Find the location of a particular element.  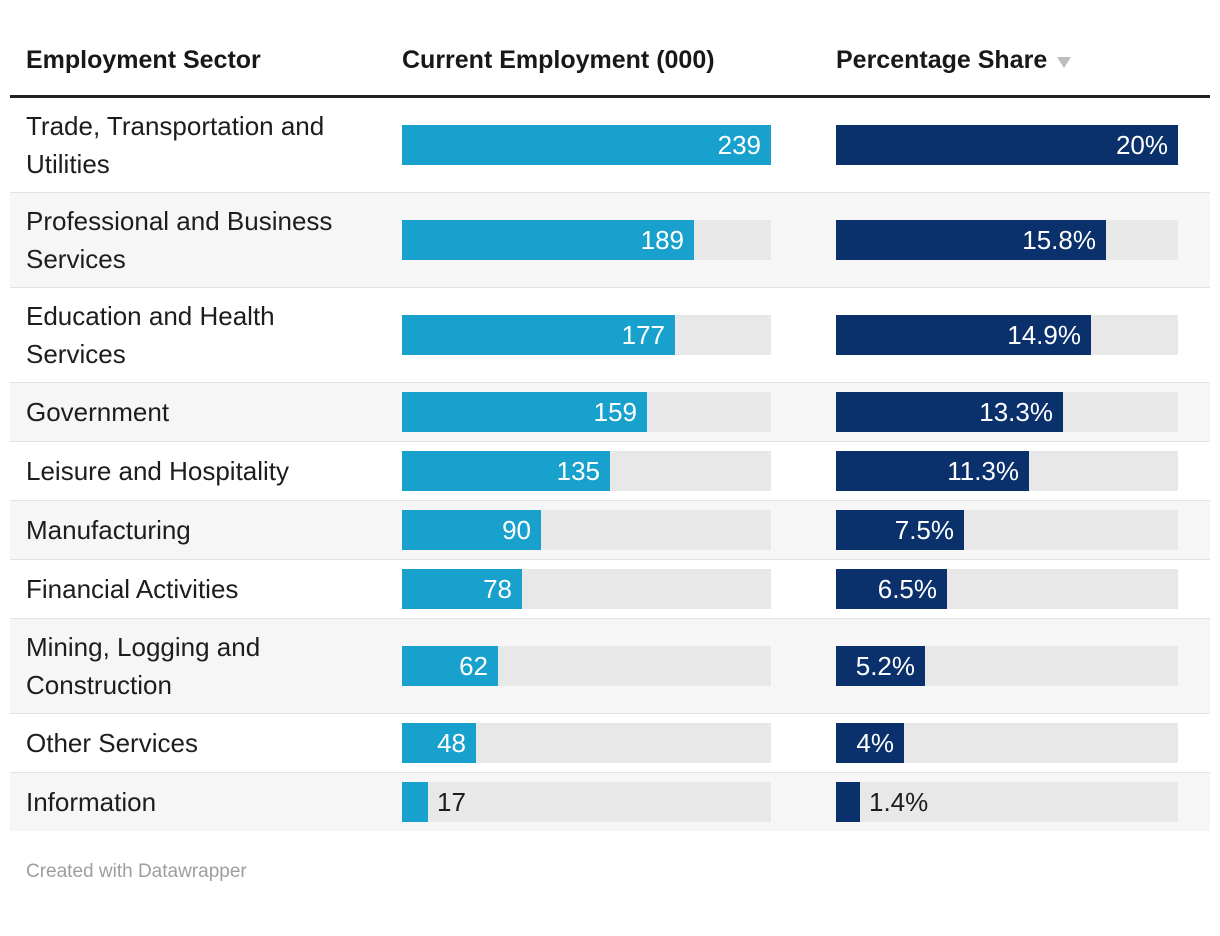

employment-cell: 177 is located at coordinates (603, 335).